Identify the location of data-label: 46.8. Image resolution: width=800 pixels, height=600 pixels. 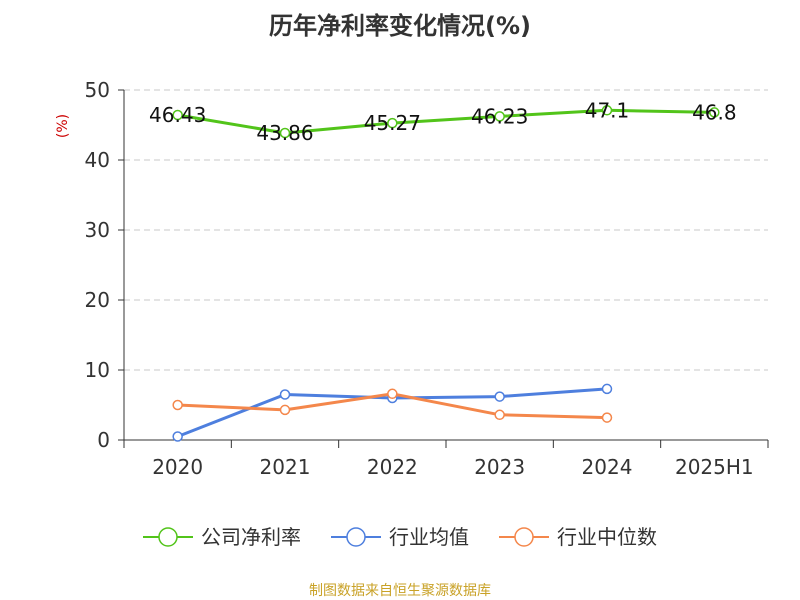
(714, 112).